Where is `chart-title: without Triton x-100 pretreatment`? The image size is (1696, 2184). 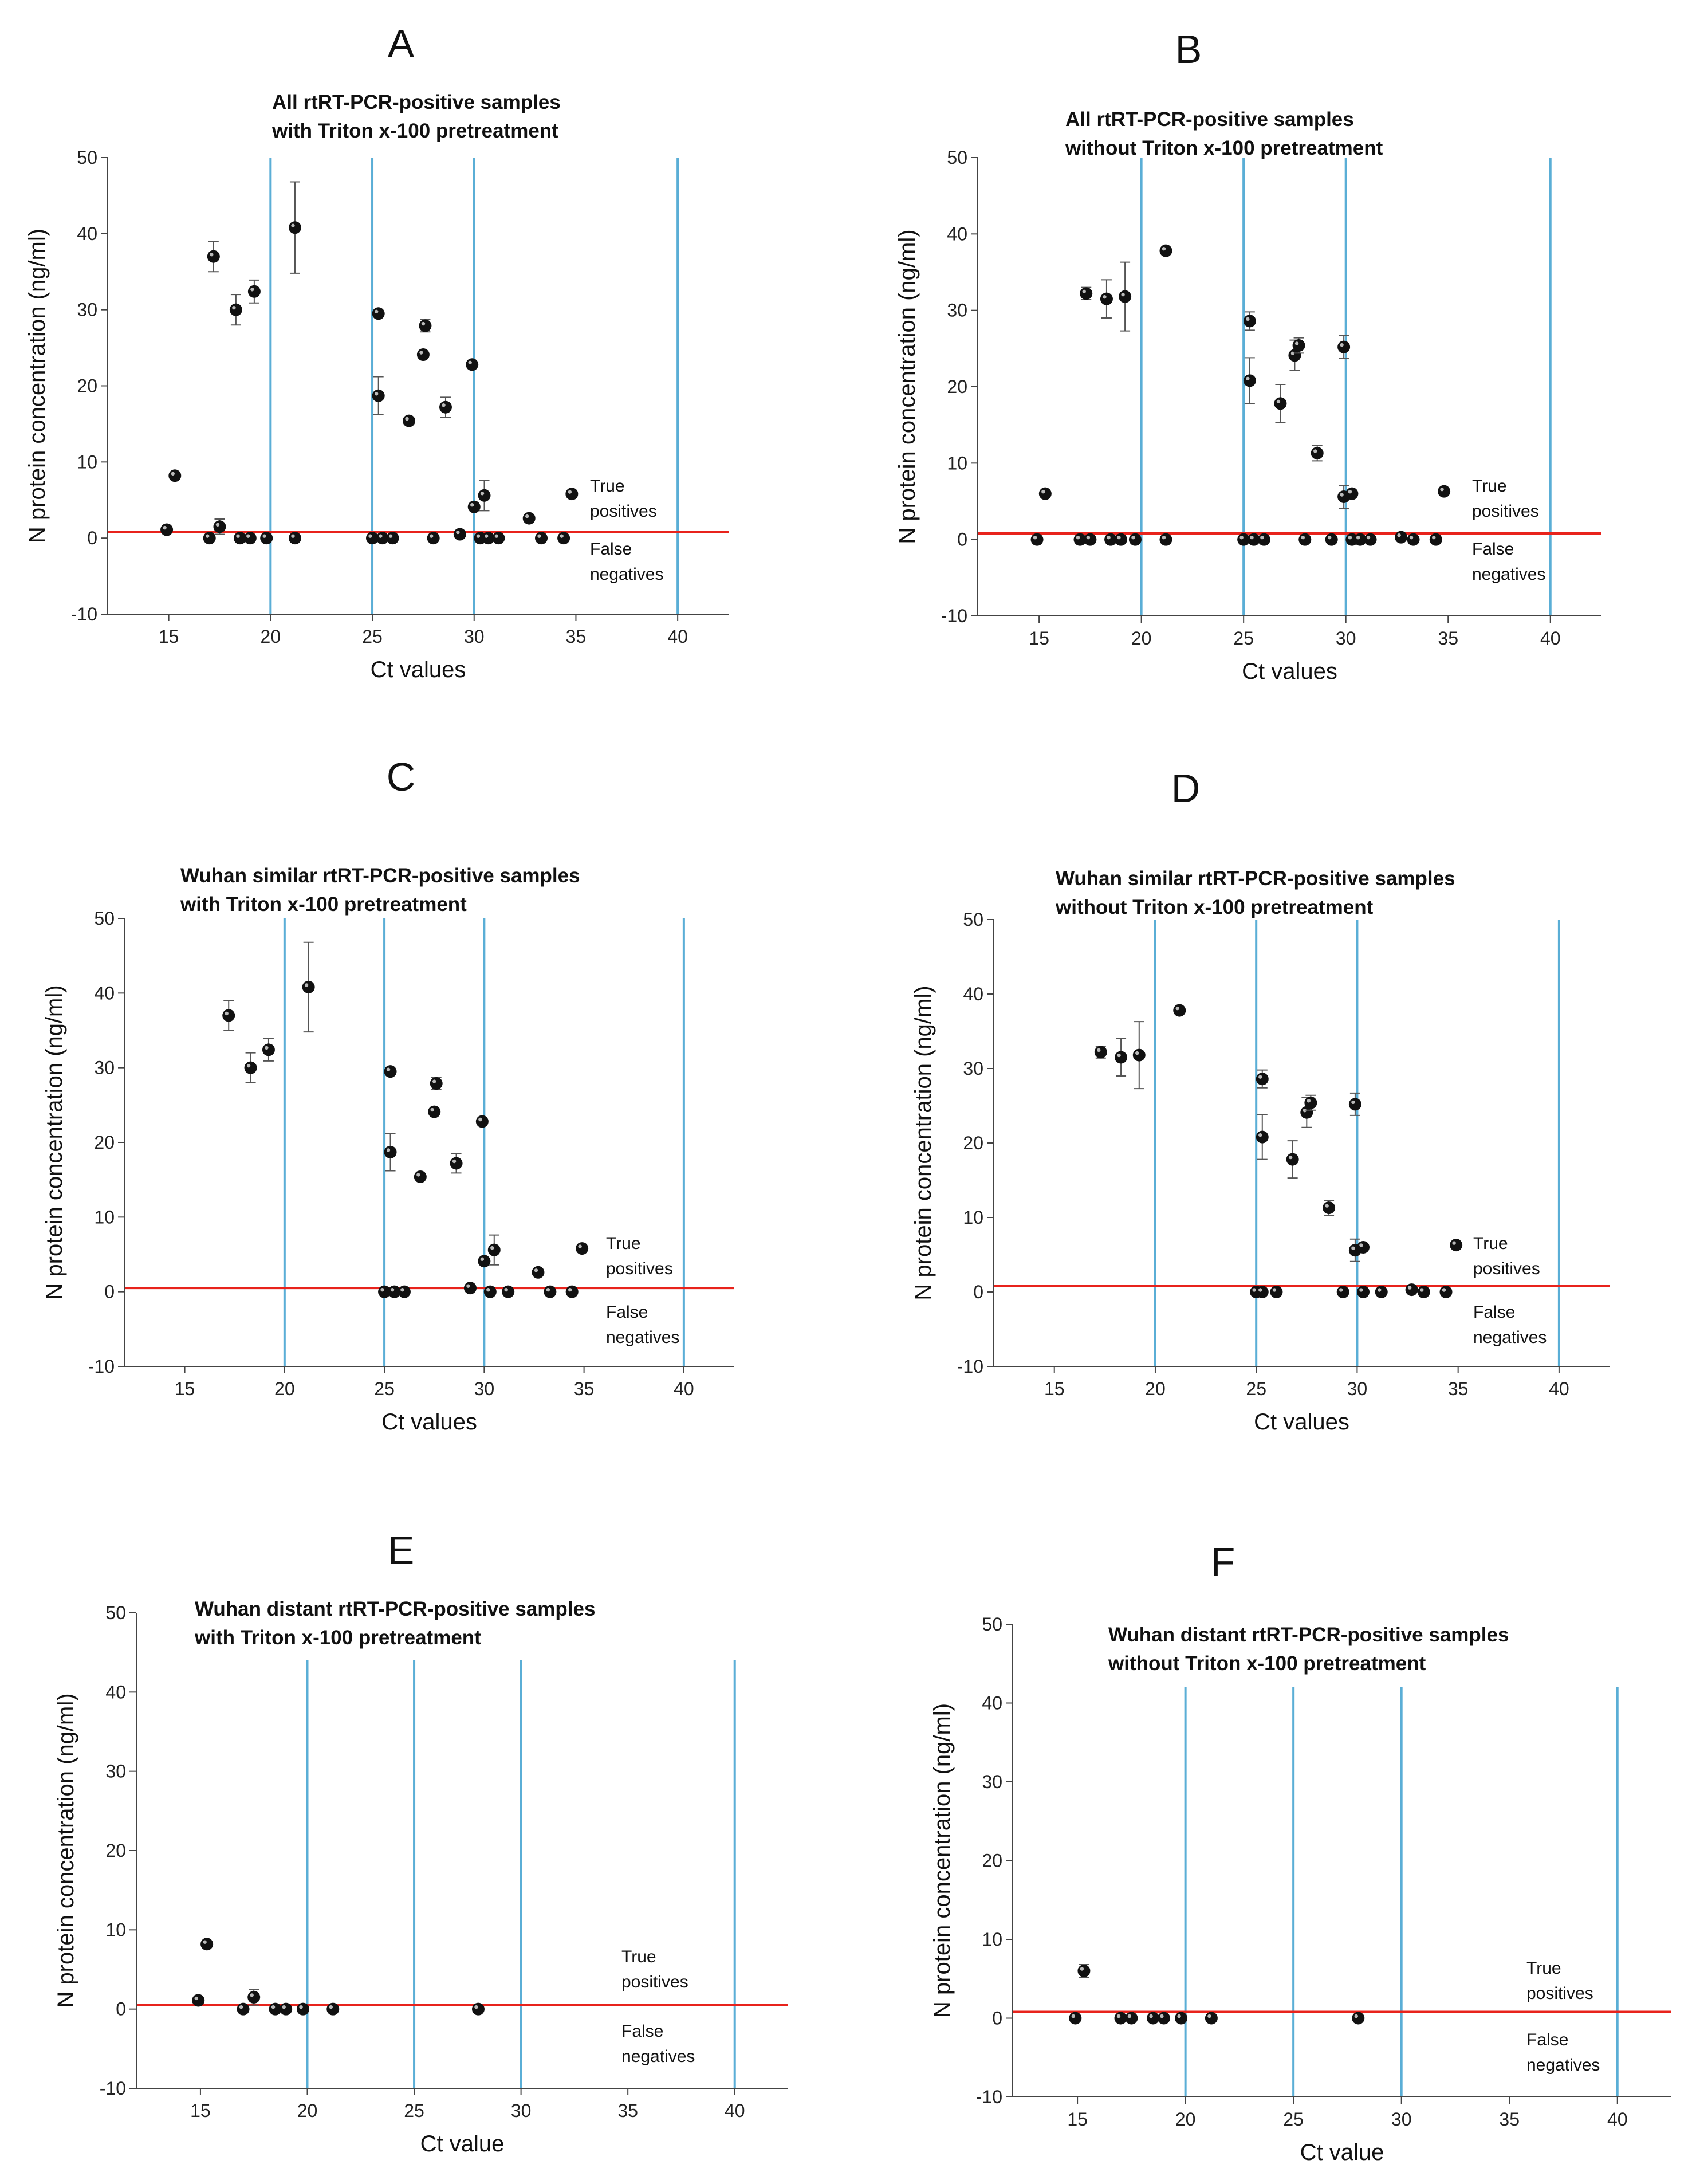
chart-title: without Triton x-100 pretreatment is located at coordinates (1214, 907).